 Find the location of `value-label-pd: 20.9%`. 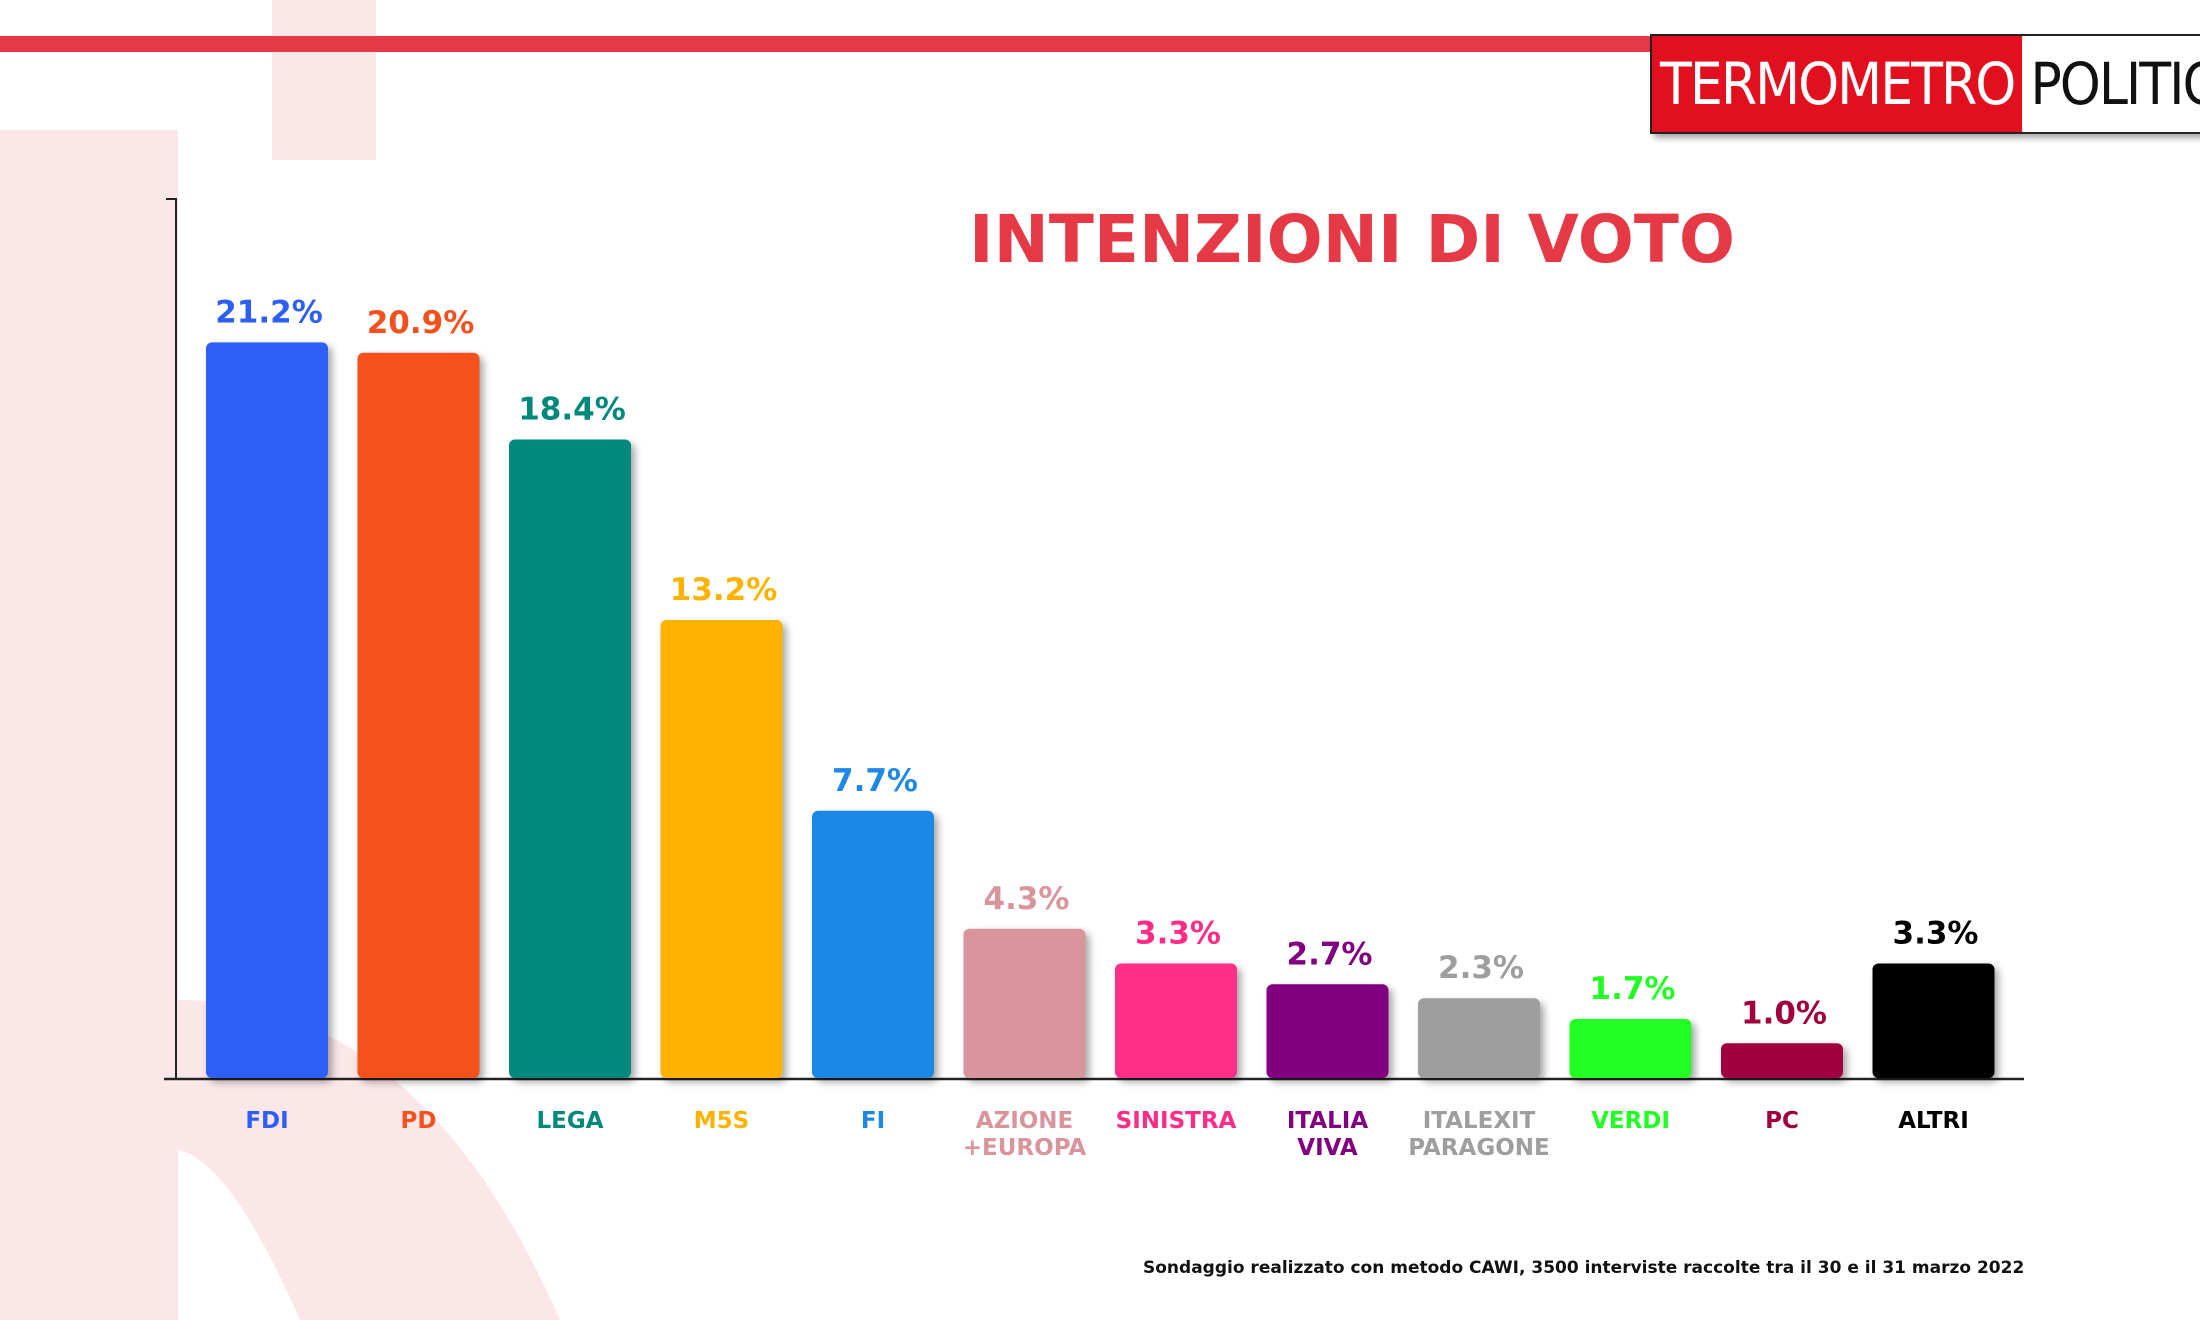

value-label-pd: 20.9% is located at coordinates (421, 323).